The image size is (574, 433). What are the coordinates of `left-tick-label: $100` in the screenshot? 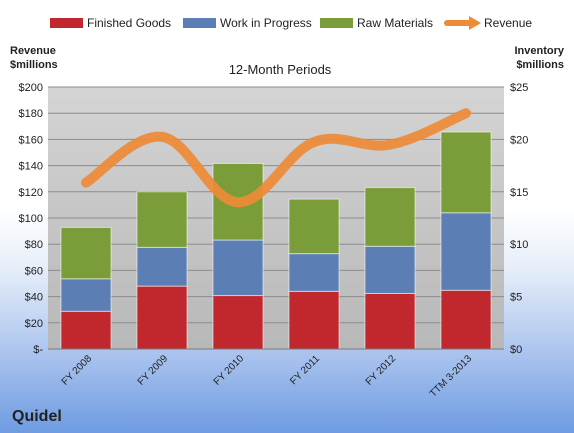 It's located at (31, 219).